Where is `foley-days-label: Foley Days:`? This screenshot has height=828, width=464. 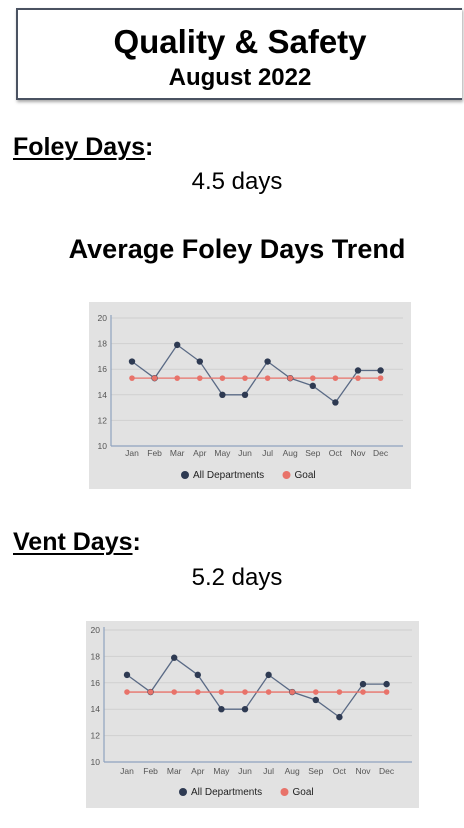
foley-days-label: Foley Days: is located at coordinates (83, 147).